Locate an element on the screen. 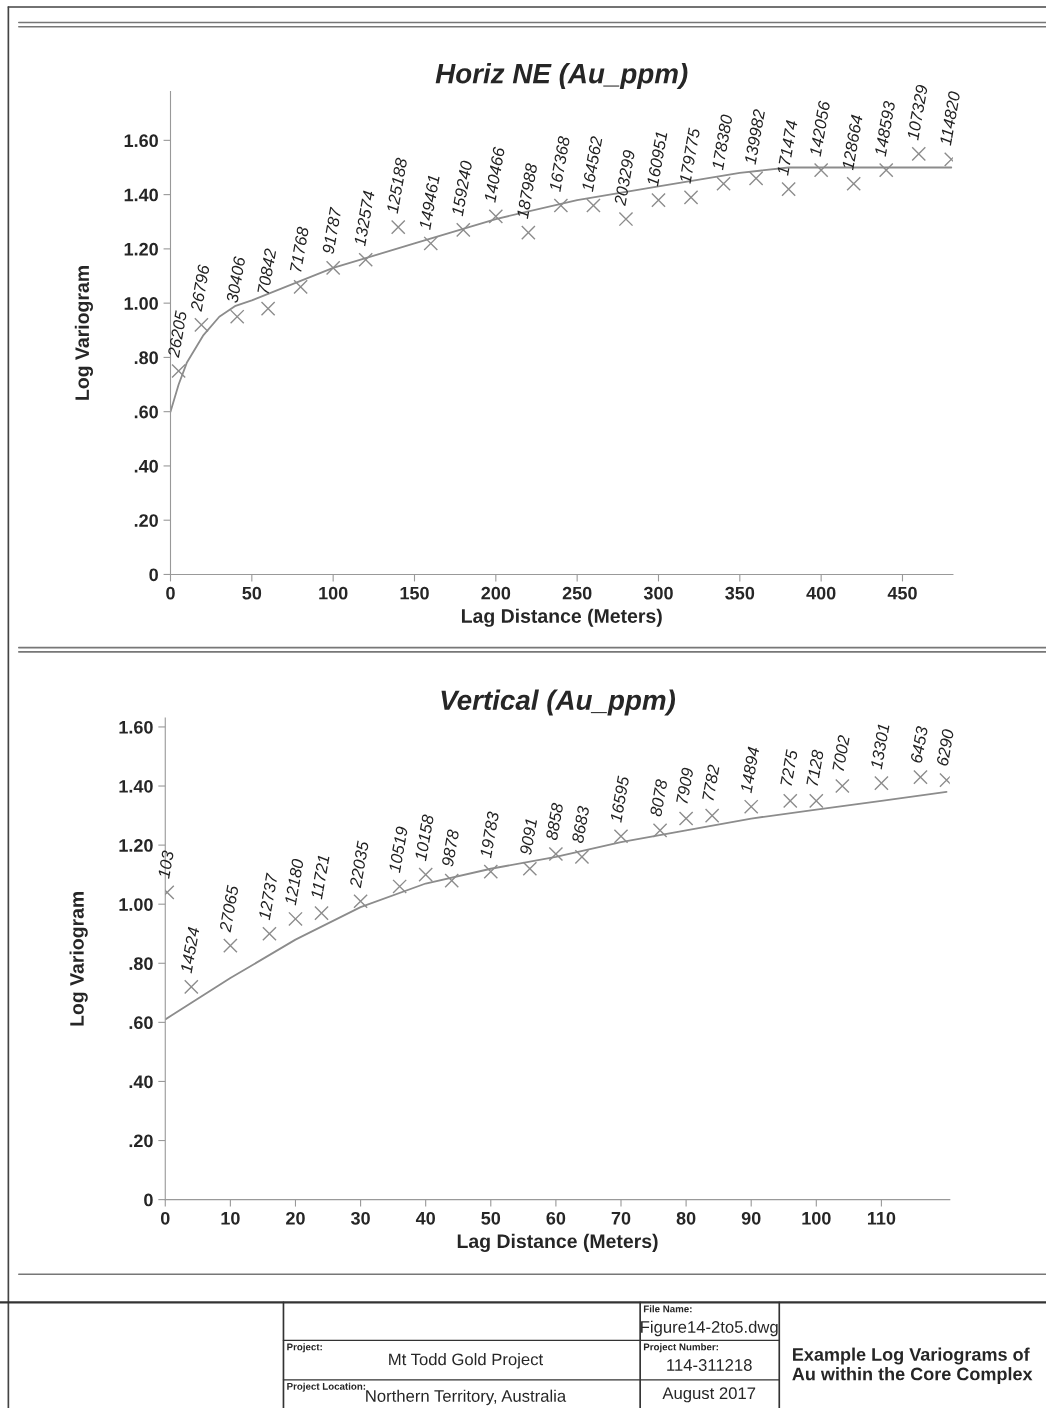 The height and width of the screenshot is (1408, 1046). x-tick-label: 110 is located at coordinates (881, 1218).